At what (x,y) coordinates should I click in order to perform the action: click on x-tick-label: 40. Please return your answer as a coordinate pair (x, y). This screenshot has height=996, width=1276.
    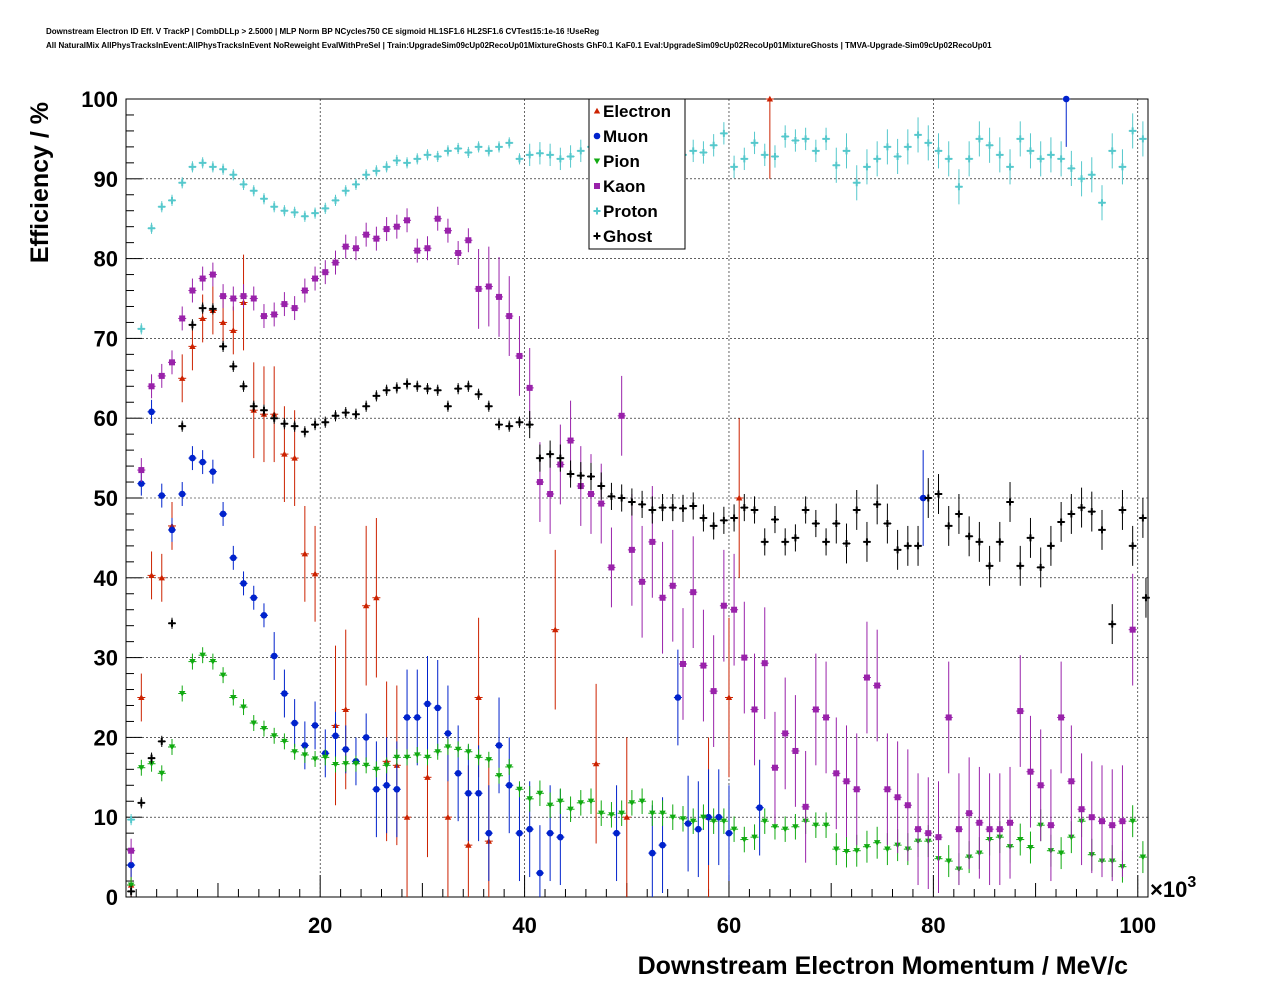
    Looking at the image, I should click on (524, 925).